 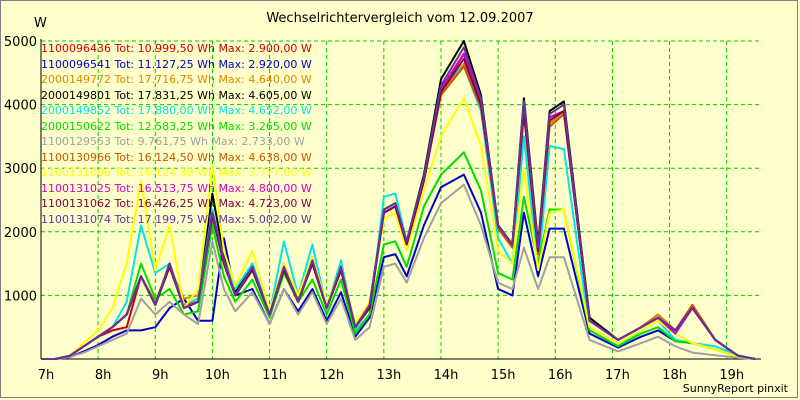 What do you see at coordinates (40, 23) in the screenshot?
I see `y-axis-unit: W` at bounding box center [40, 23].